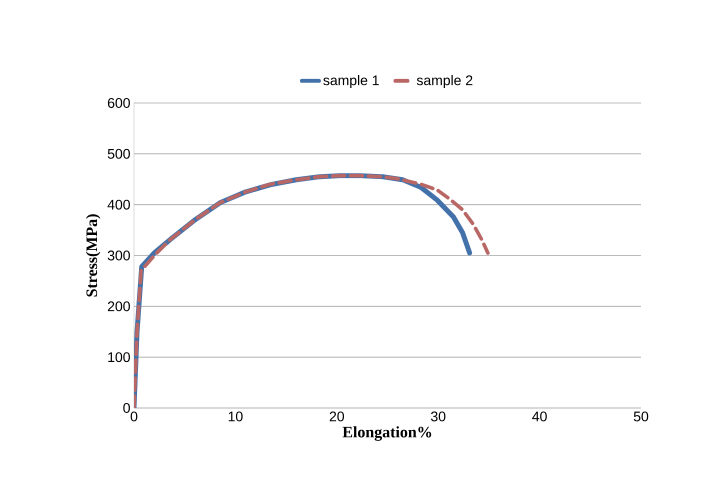  Describe the element at coordinates (119, 306) in the screenshot. I see `y-tick-label: 200` at that location.